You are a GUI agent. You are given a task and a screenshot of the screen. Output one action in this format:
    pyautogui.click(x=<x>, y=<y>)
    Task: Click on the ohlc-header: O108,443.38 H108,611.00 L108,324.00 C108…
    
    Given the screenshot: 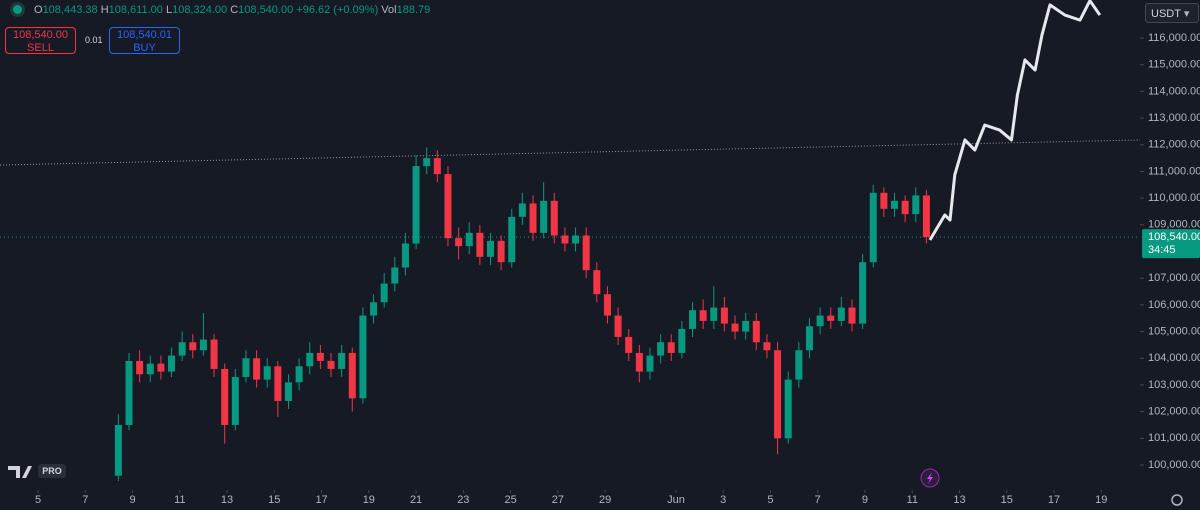 What is the action you would take?
    pyautogui.click(x=220, y=10)
    